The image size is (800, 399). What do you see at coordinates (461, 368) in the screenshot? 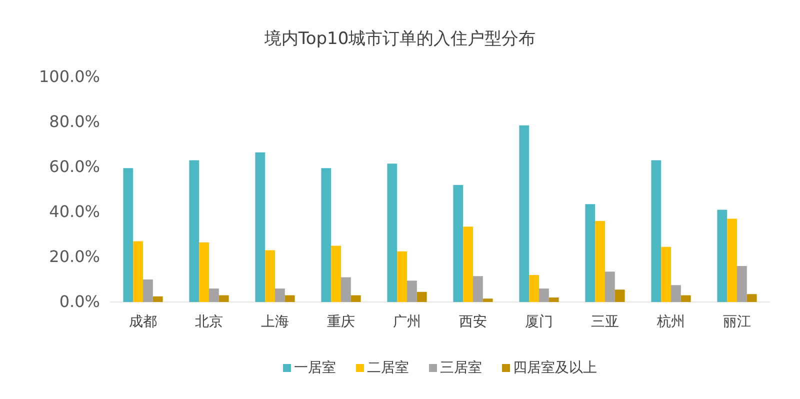
I see `legend-label: 三居室` at bounding box center [461, 368].